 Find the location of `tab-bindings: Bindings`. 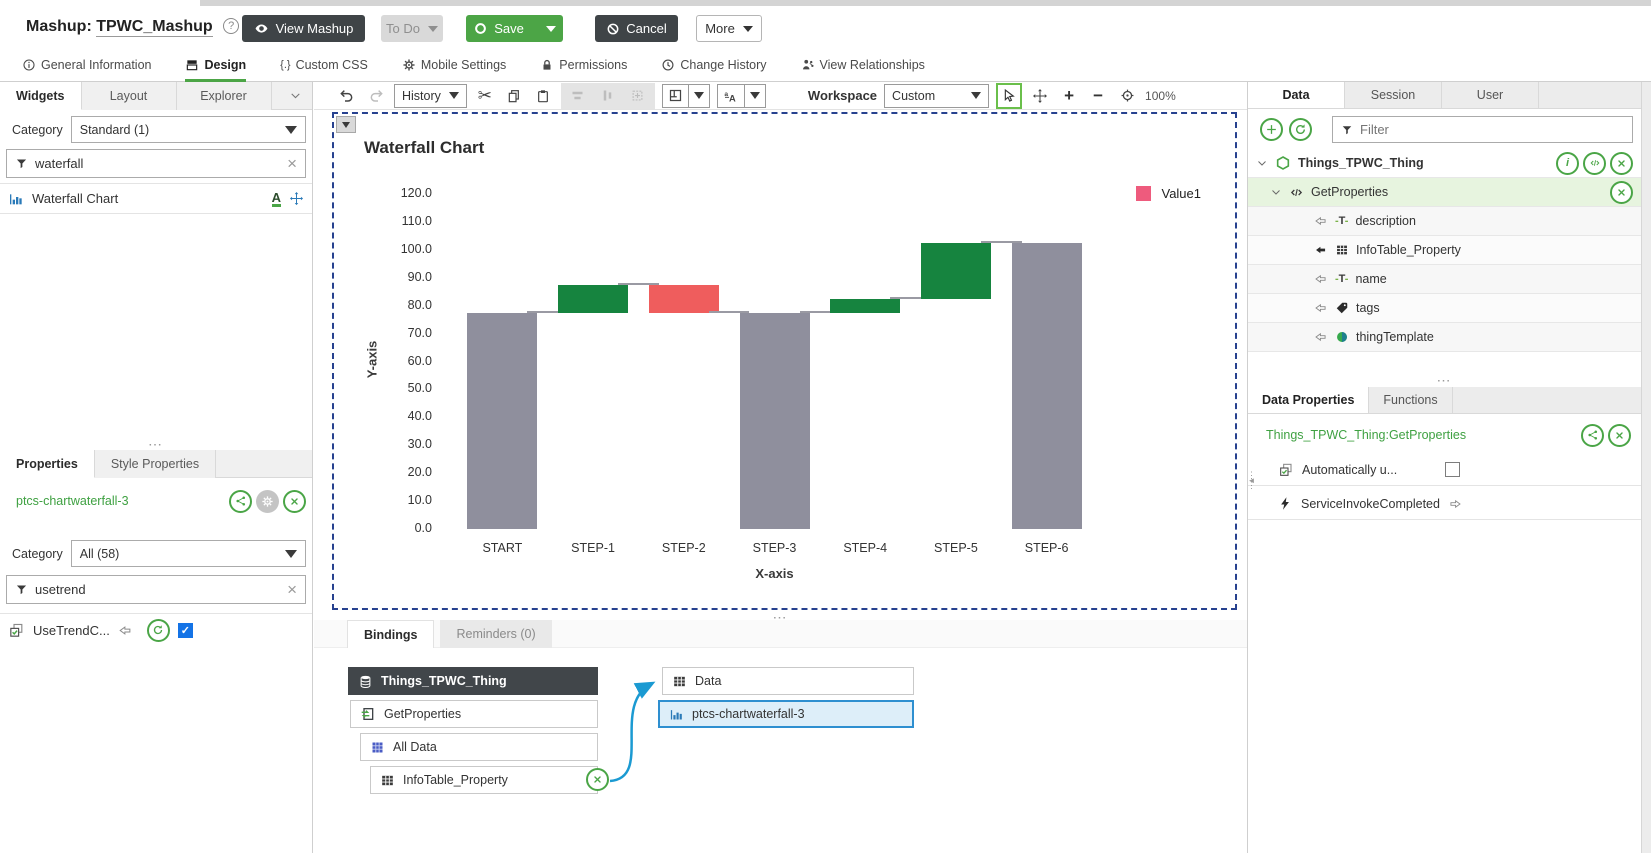

tab-bindings: Bindings is located at coordinates (391, 634).